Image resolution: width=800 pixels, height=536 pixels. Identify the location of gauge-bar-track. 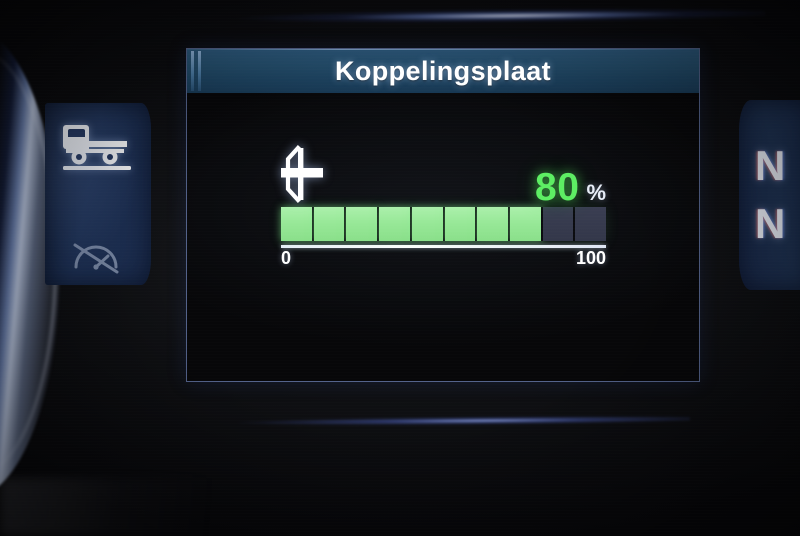
(444, 224).